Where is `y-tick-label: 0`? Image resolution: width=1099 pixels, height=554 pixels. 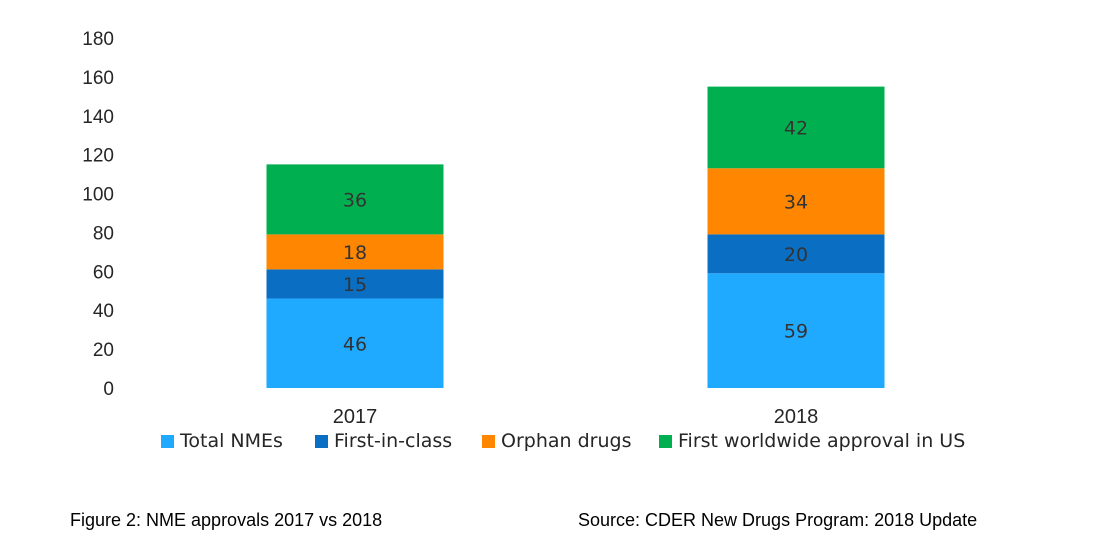 y-tick-label: 0 is located at coordinates (108, 389).